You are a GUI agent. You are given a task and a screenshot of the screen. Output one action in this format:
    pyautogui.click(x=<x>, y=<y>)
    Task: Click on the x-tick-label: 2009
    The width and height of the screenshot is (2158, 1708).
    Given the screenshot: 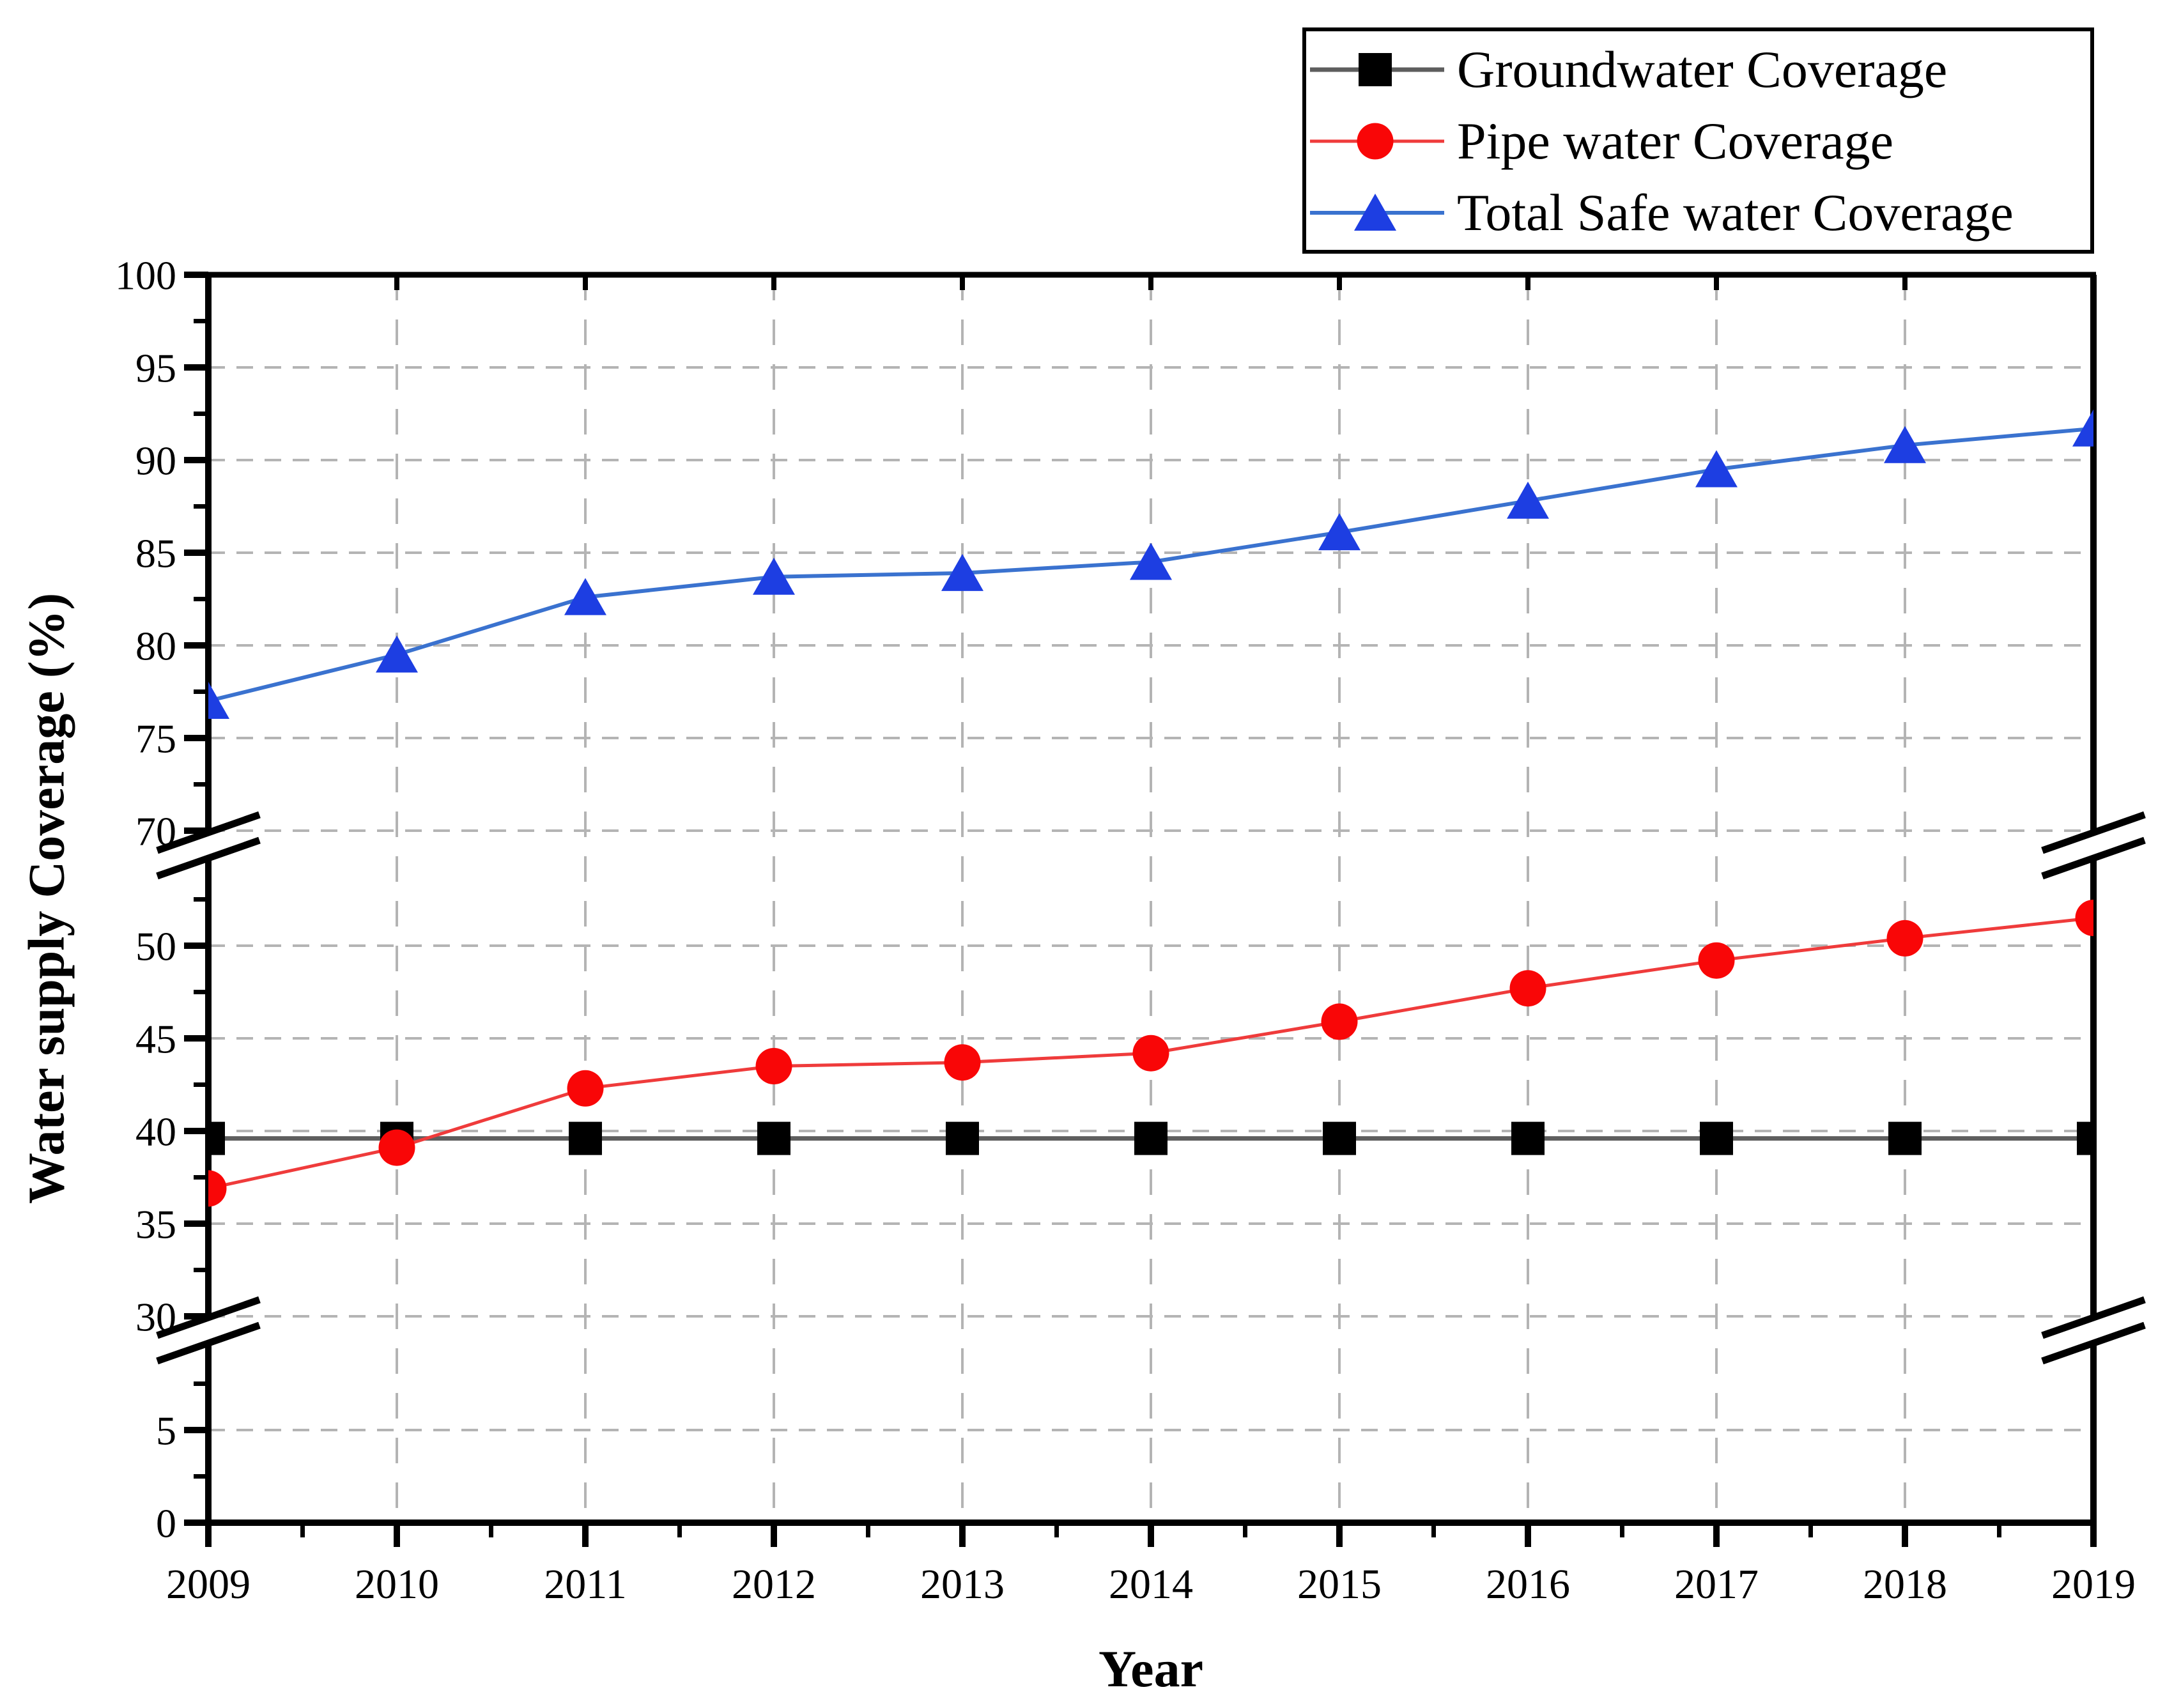 What is the action you would take?
    pyautogui.click(x=208, y=1584)
    